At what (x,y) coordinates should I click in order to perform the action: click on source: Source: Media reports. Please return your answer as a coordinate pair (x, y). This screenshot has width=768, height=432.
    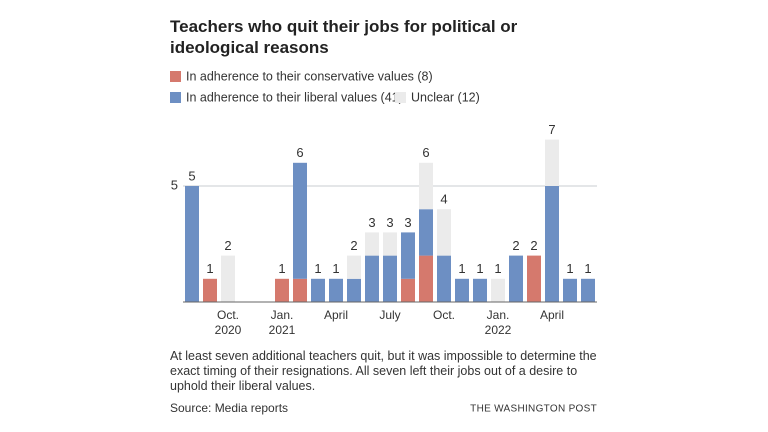
    Looking at the image, I should click on (229, 408).